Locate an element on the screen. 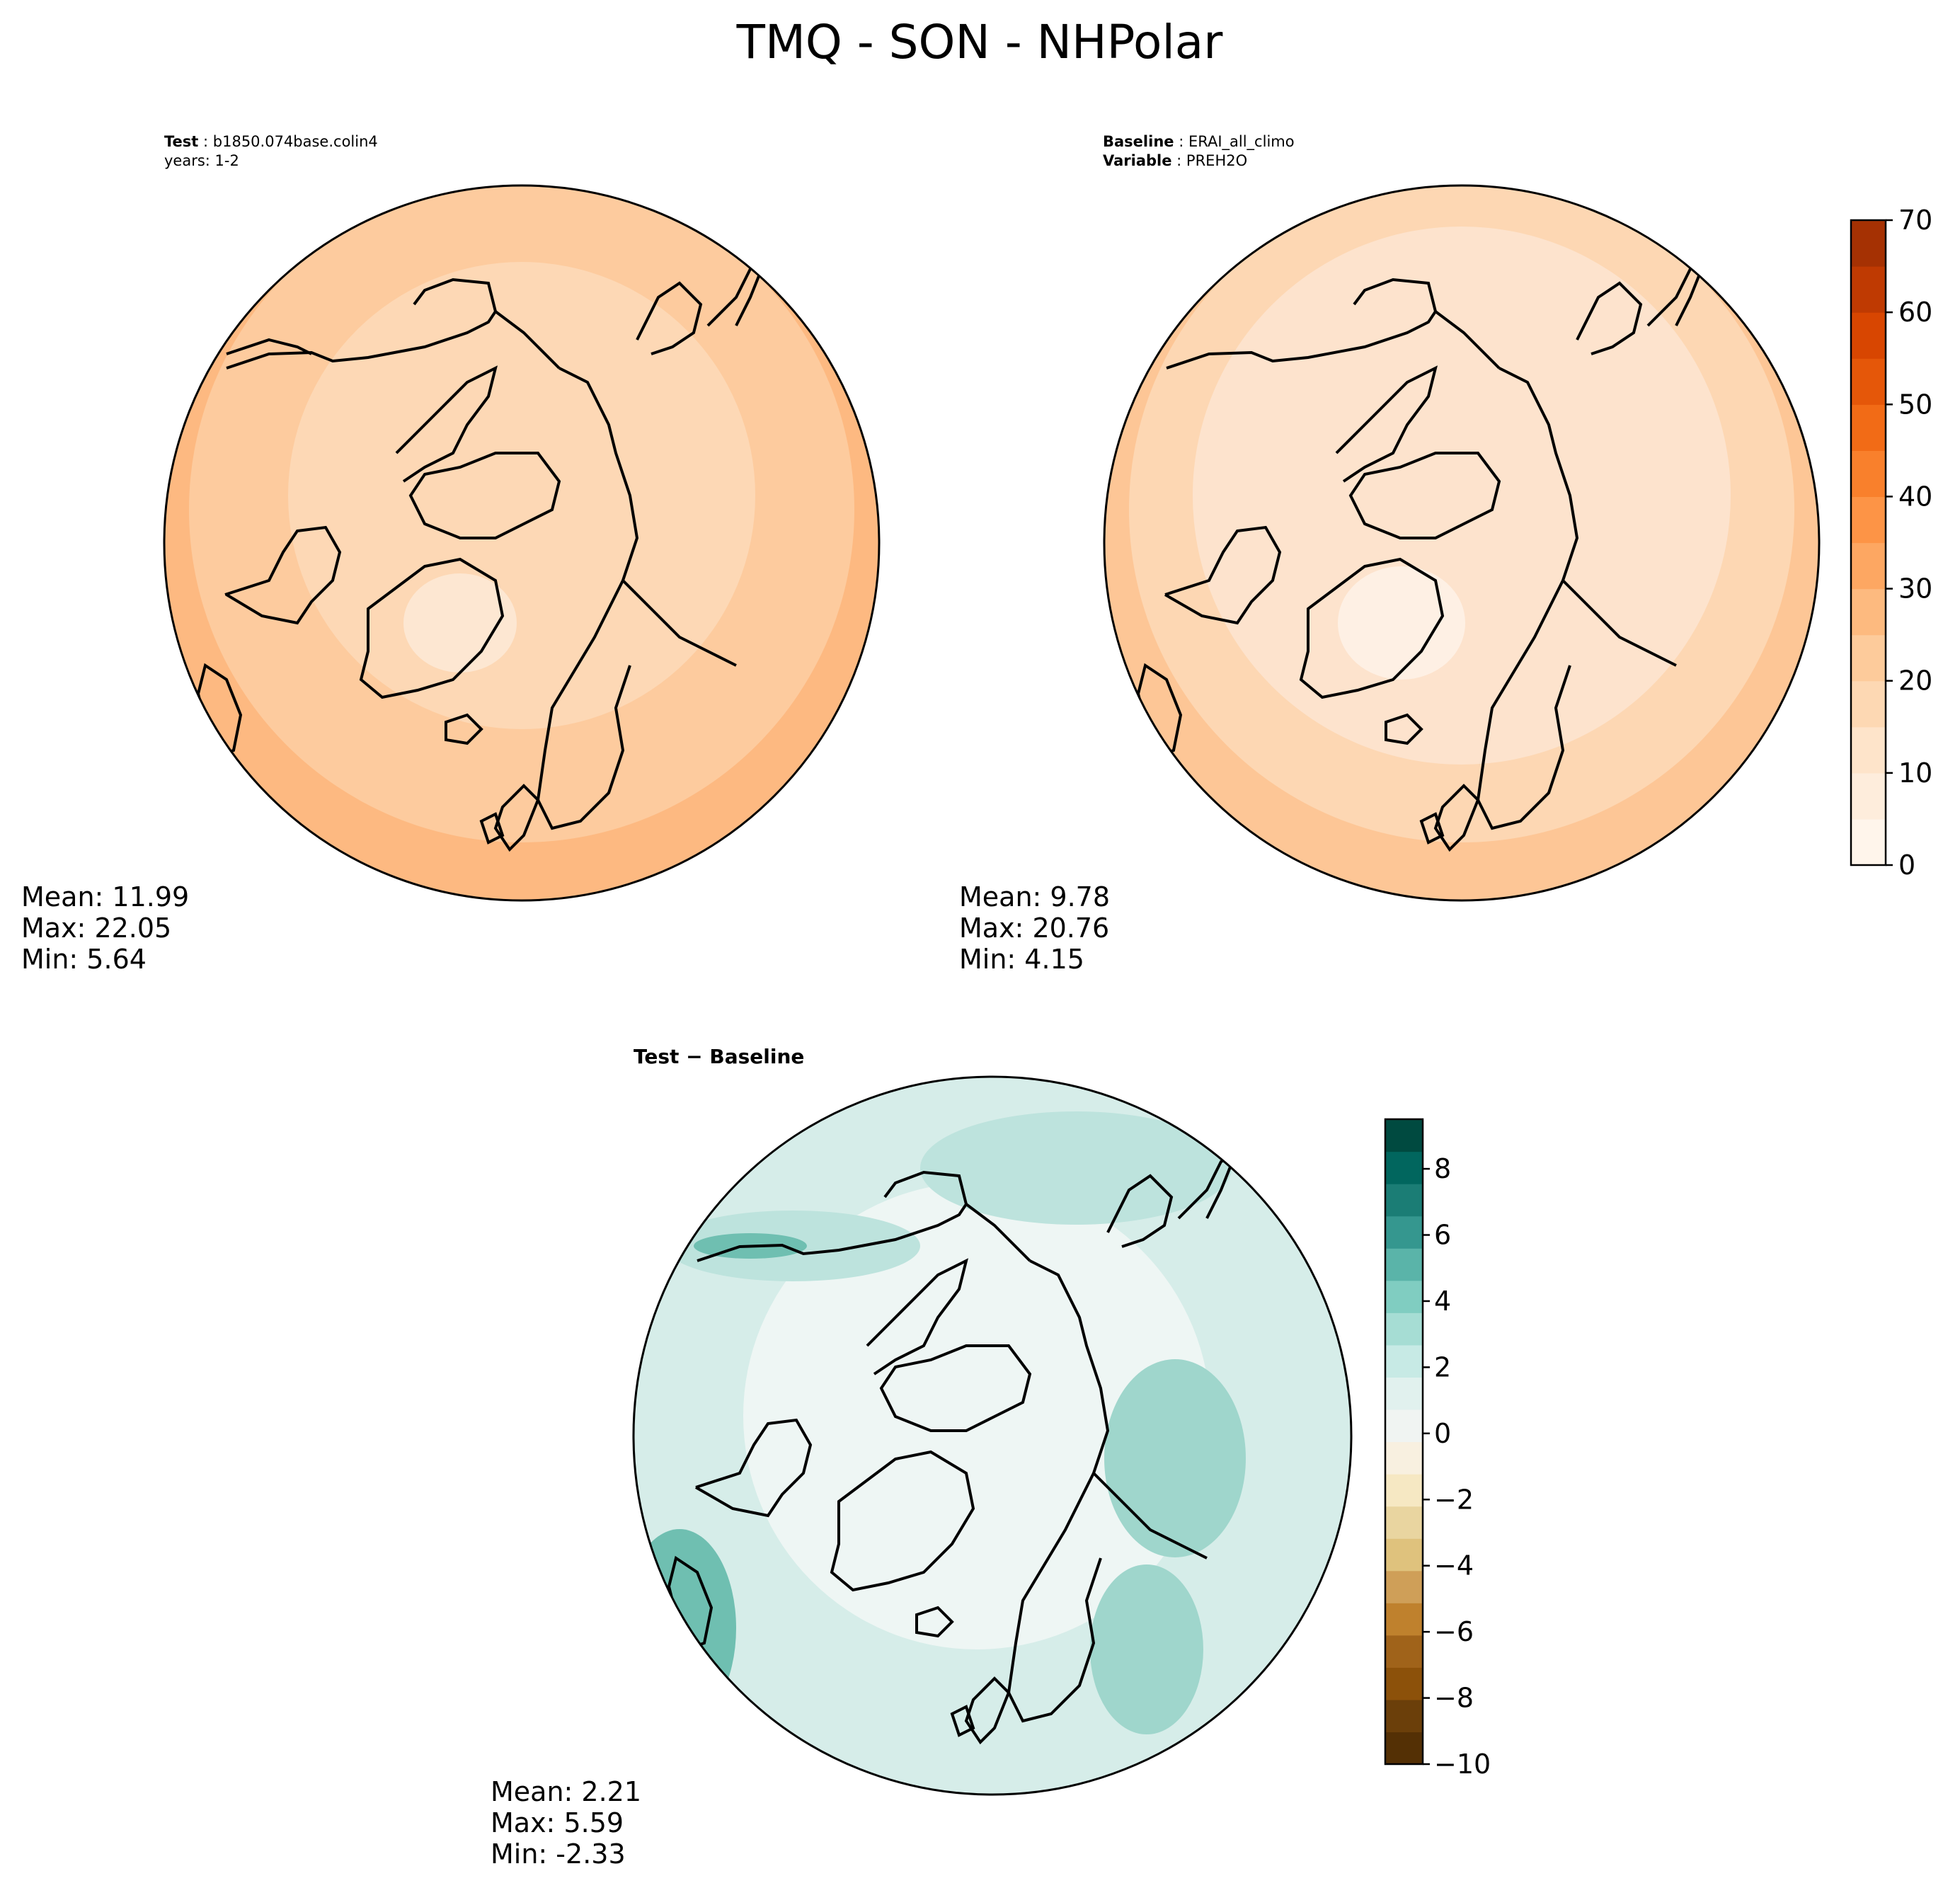 This screenshot has width=1960, height=1888. colorbar-main-bands is located at coordinates (1868, 543).